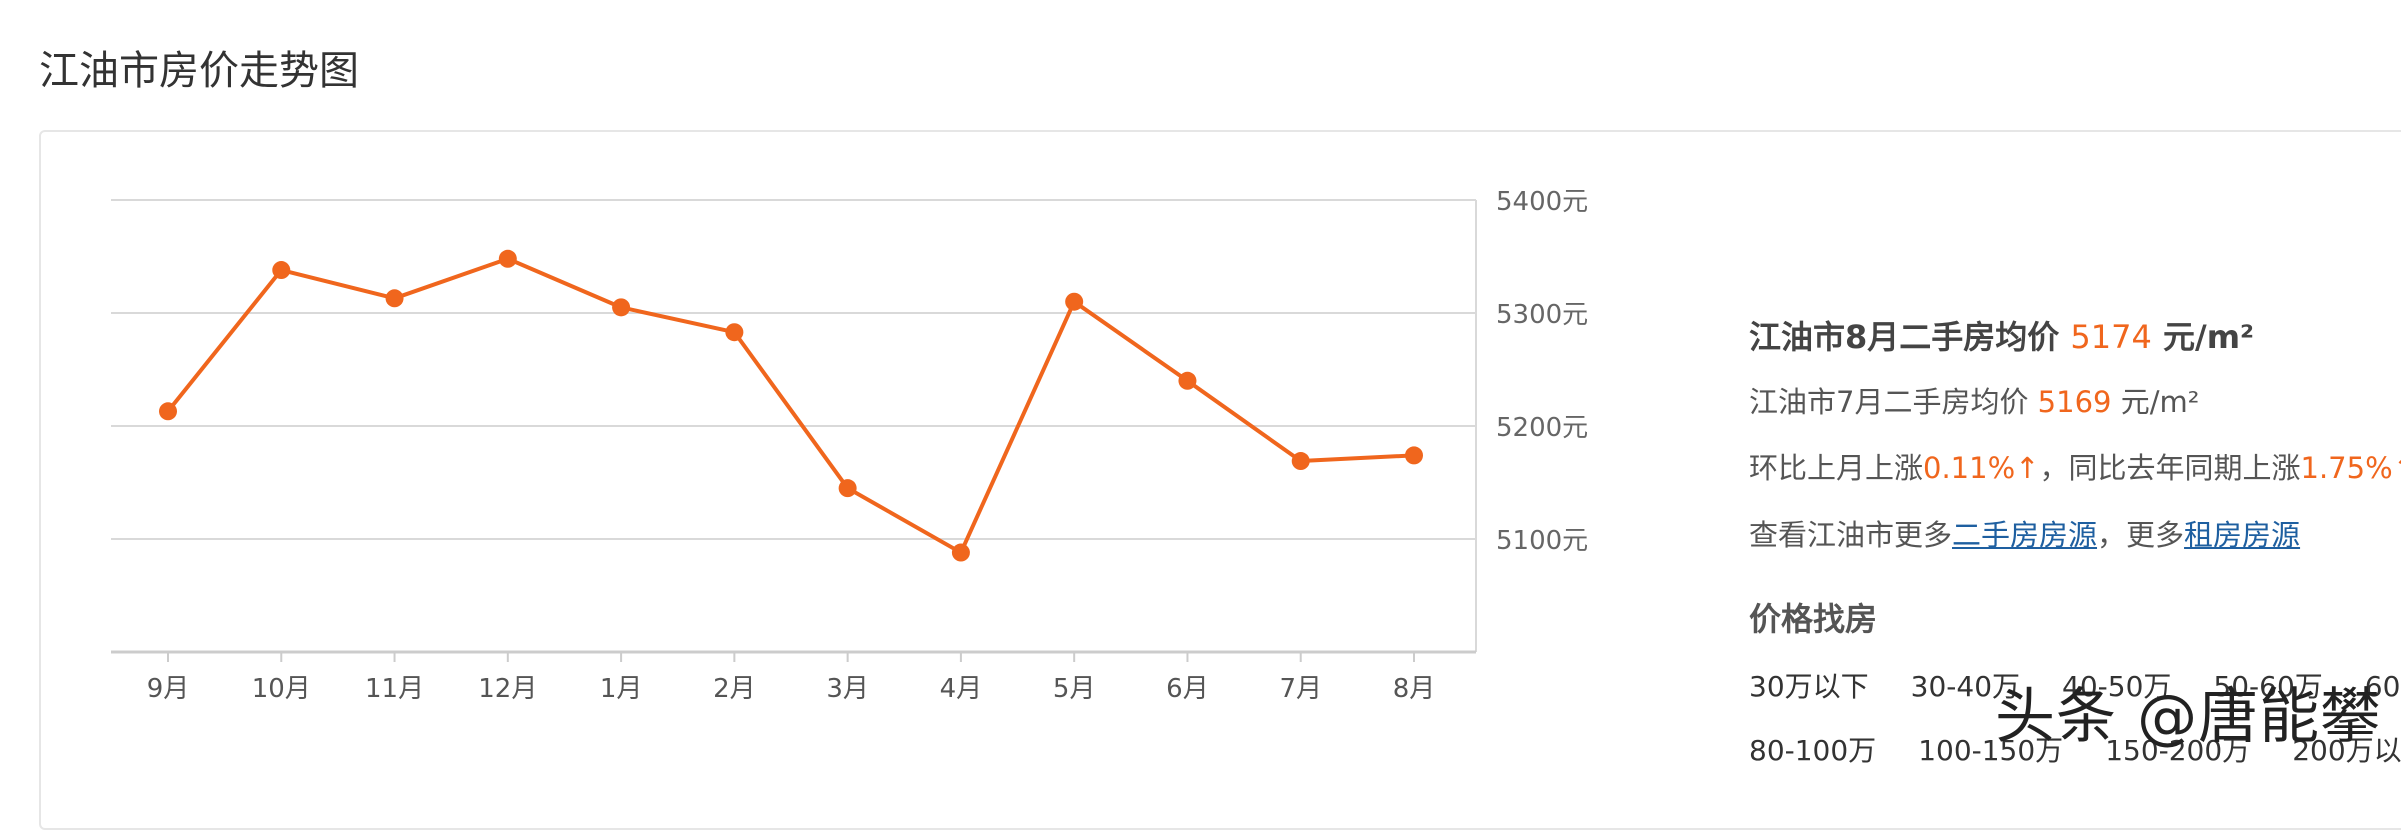  What do you see at coordinates (507, 689) in the screenshot?
I see `x-tick-label: 12月` at bounding box center [507, 689].